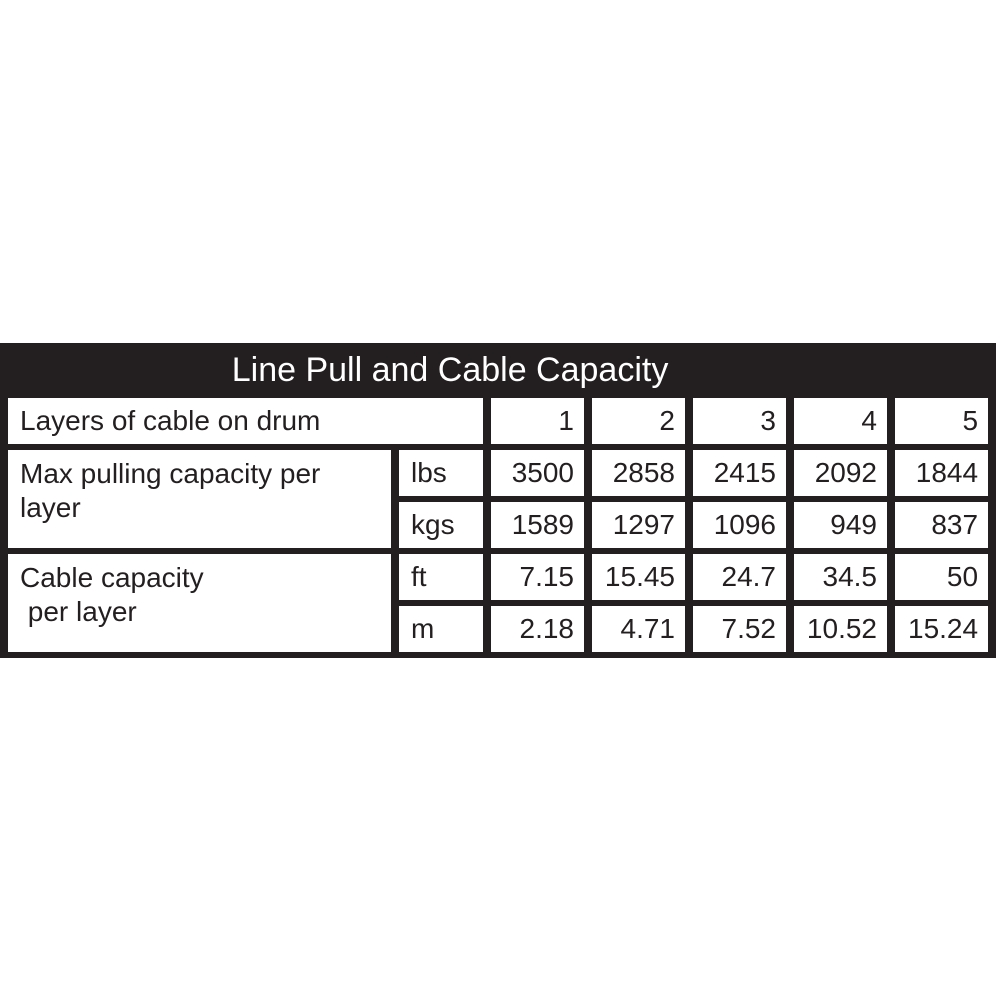  Describe the element at coordinates (840, 629) in the screenshot. I see `cable-m-4: 10.52` at that location.